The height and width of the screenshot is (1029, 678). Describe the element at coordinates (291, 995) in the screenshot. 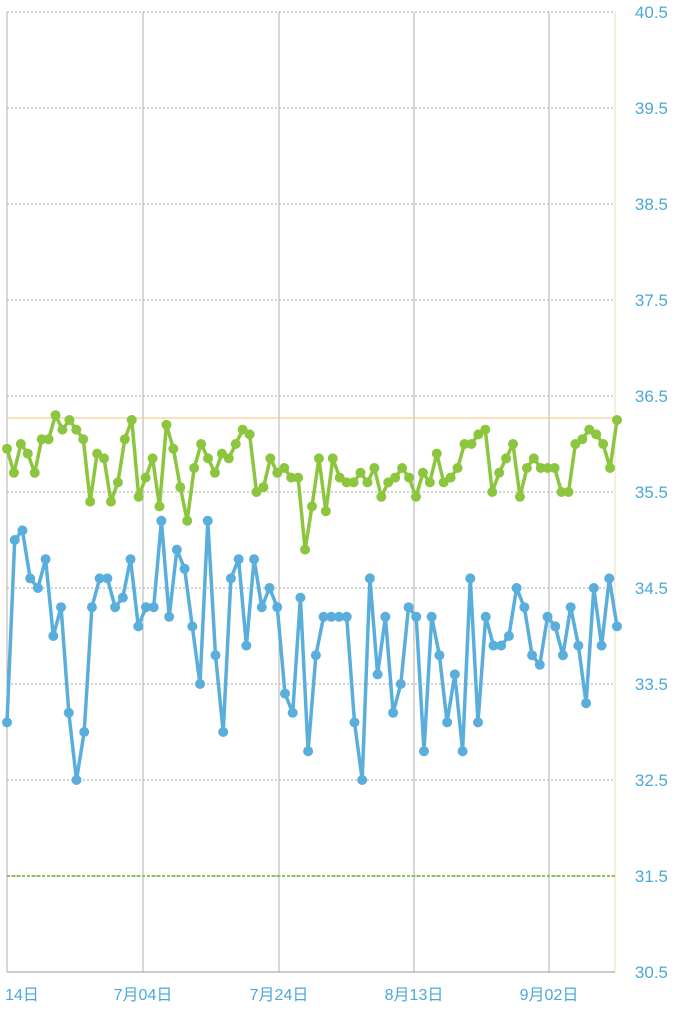

I see `x-axis-ticks: 14日 7月04日 7月24日 8月13日 9月02日` at that location.